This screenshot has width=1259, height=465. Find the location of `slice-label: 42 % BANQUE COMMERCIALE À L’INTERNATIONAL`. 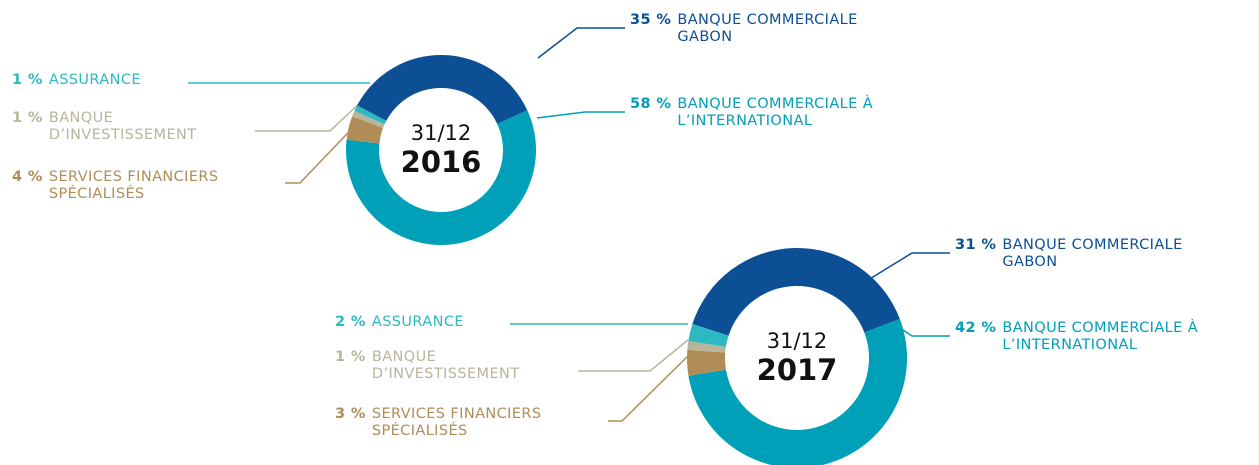

slice-label: 42 % BANQUE COMMERCIALE À L’INTERNATIONAL is located at coordinates (1091, 337).